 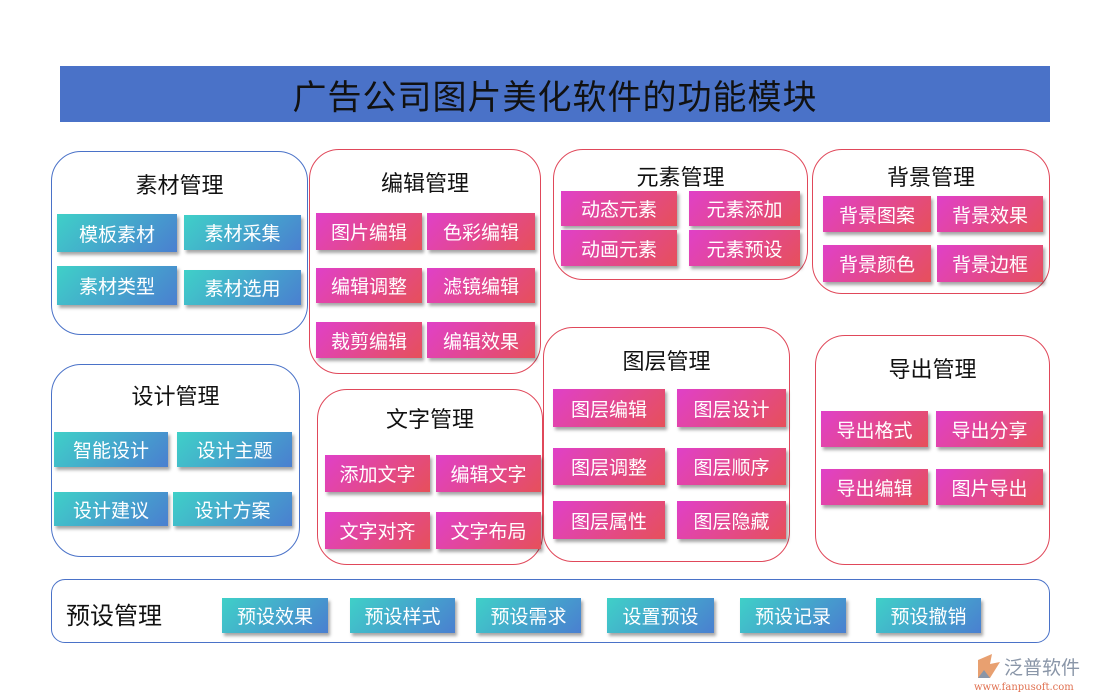 I want to click on module-group: 预设管理, so click(x=550, y=611).